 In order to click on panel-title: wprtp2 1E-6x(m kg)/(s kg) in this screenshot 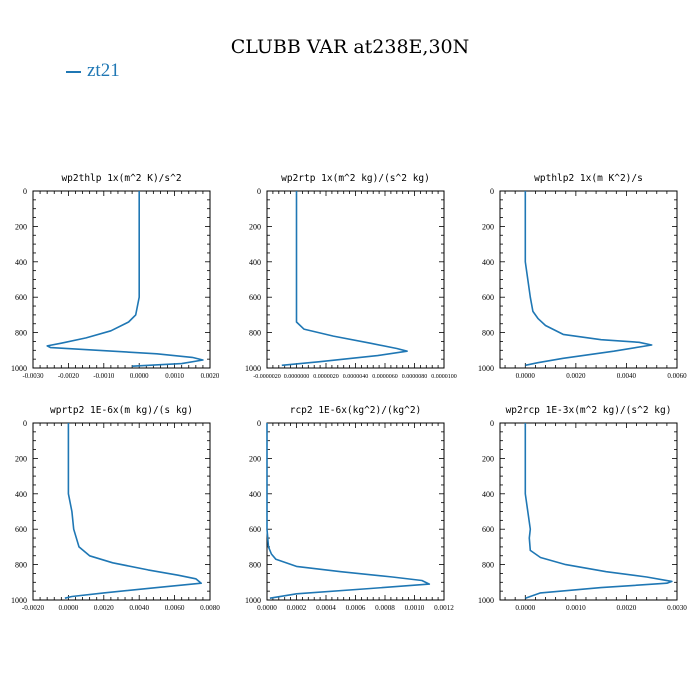, I will do `click(121, 410)`.